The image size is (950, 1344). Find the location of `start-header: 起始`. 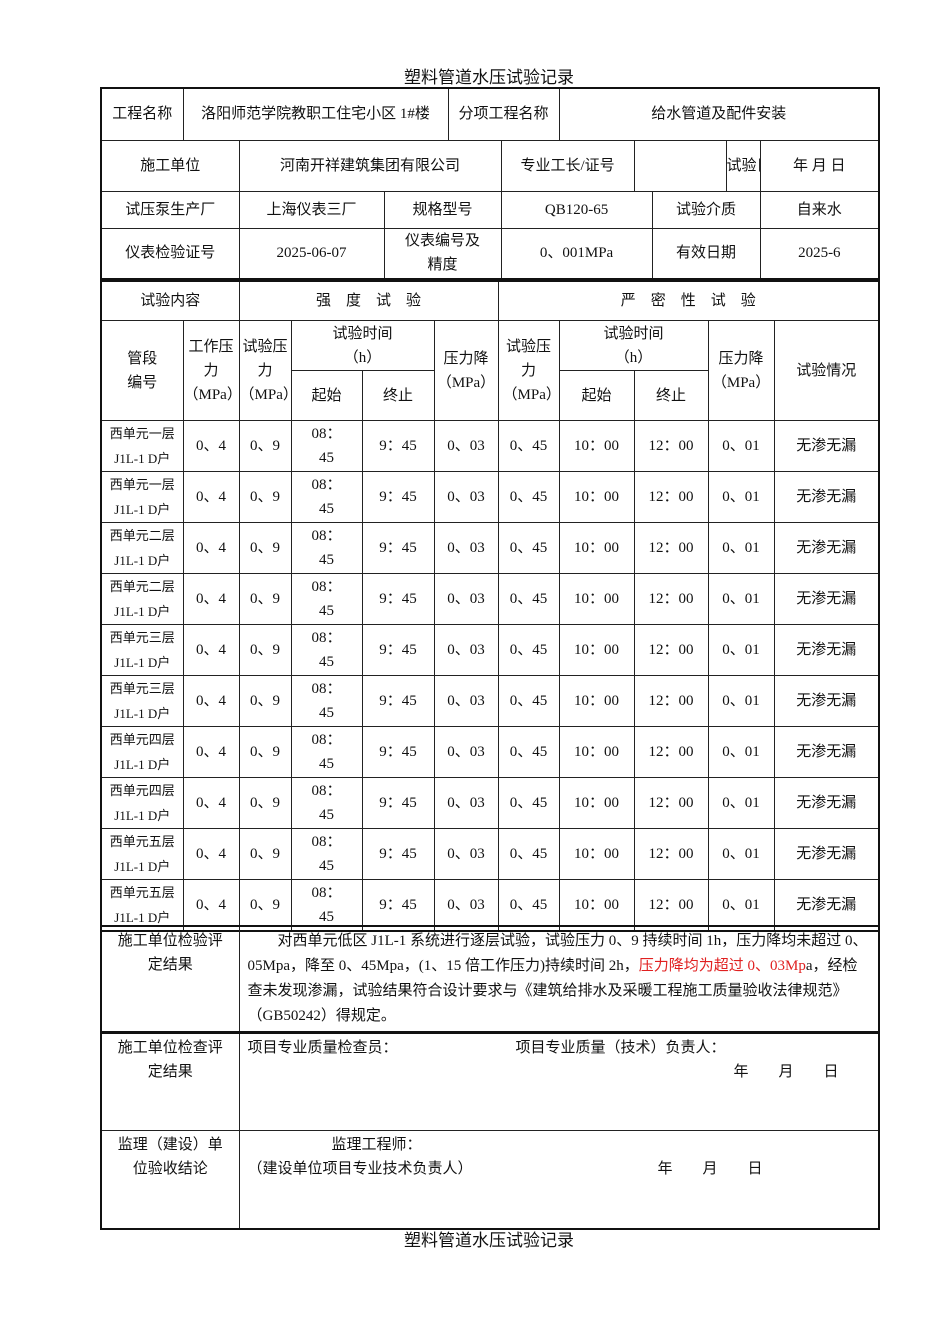

start-header: 起始 is located at coordinates (326, 395).